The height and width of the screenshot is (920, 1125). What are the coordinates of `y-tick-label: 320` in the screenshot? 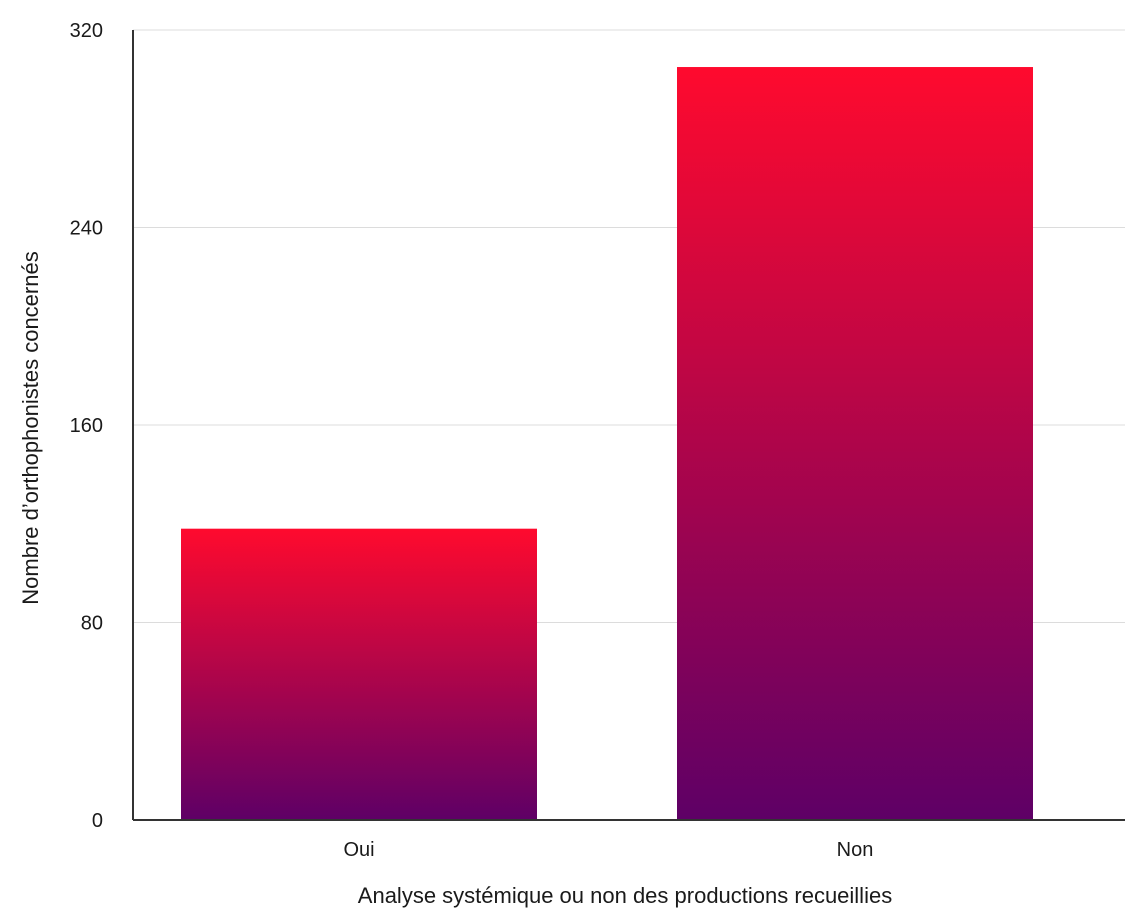 It's located at (86, 31).